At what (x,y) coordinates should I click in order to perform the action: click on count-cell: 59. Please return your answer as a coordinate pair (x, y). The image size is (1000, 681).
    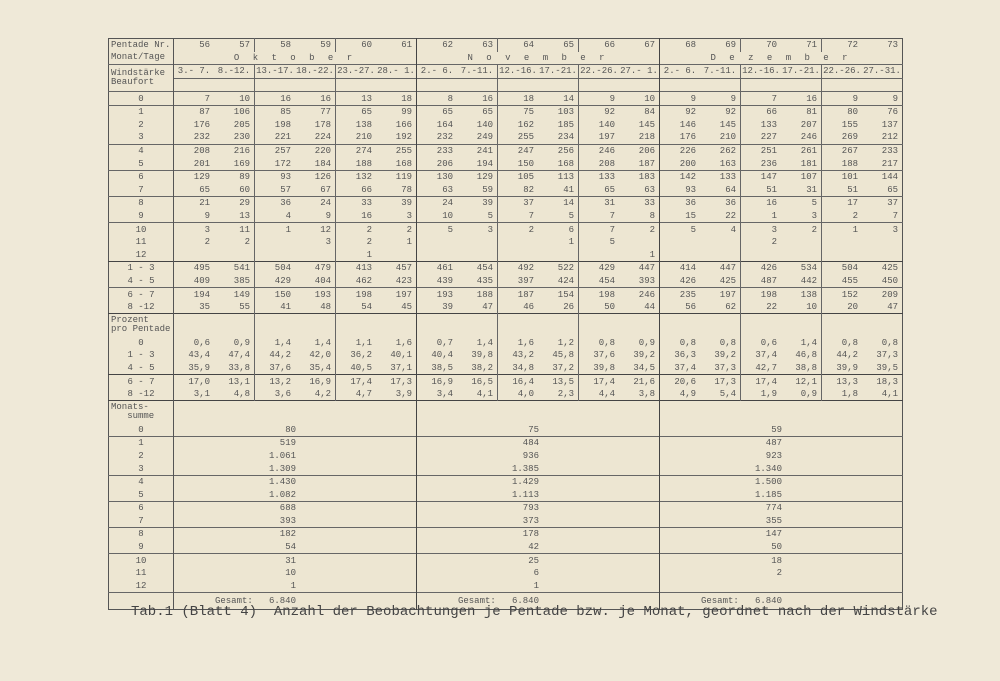
    Looking at the image, I should click on (477, 190).